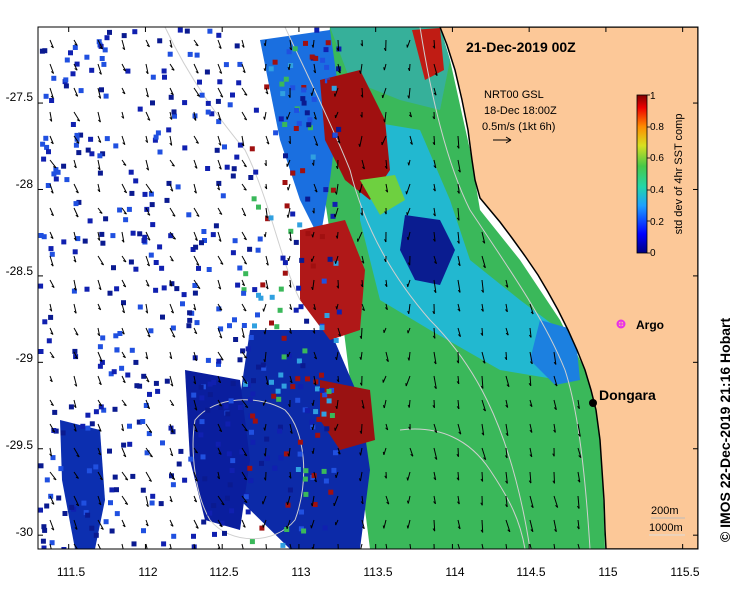 This screenshot has width=739, height=592. What do you see at coordinates (653, 96) in the screenshot?
I see `colorbar-tick: 1` at bounding box center [653, 96].